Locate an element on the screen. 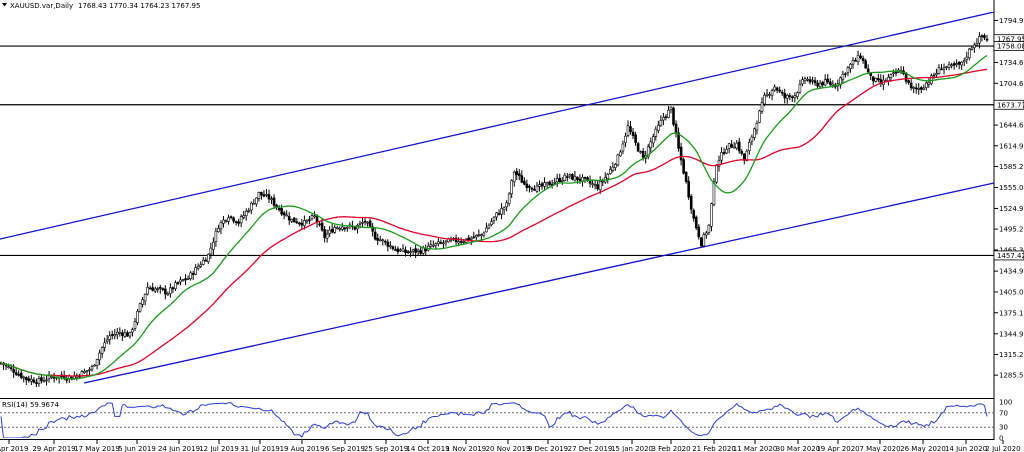 The image size is (1024, 452). time-tick-label: 9 Dec 2019 is located at coordinates (548, 448).